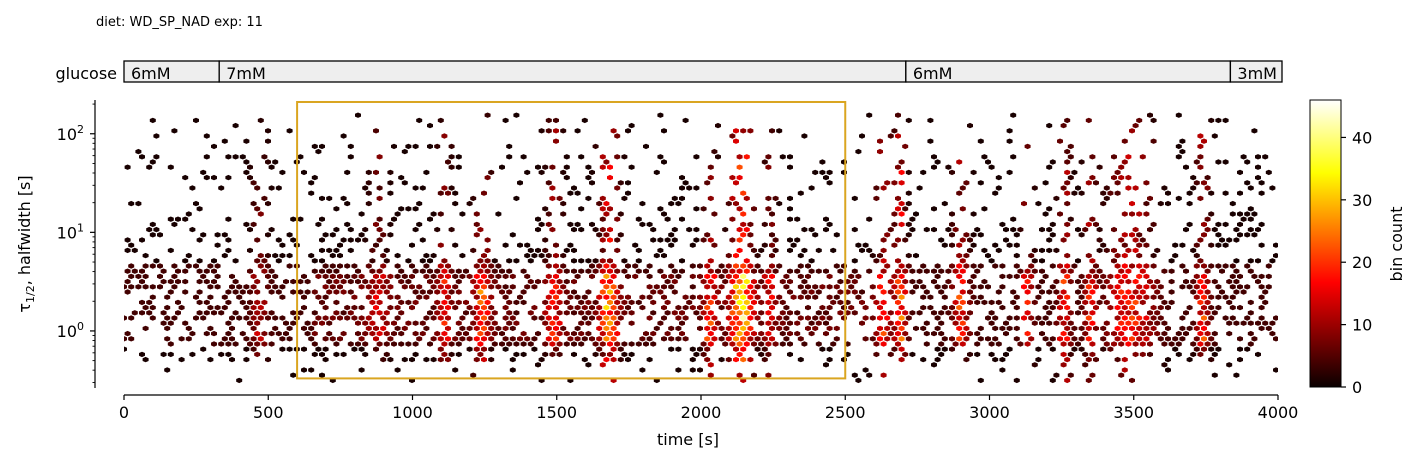 The height and width of the screenshot is (463, 1420). What do you see at coordinates (1362, 325) in the screenshot?
I see `colorbar-tick-label: 10` at bounding box center [1362, 325].